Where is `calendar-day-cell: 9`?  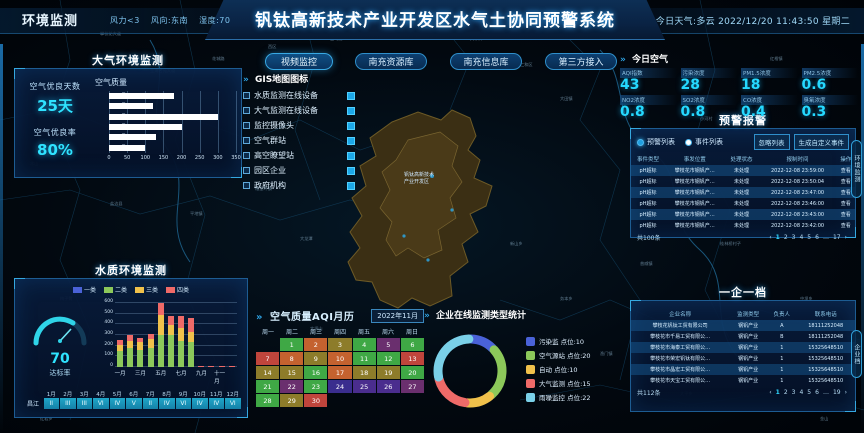 calendar-day-cell: 9 is located at coordinates (316, 358).